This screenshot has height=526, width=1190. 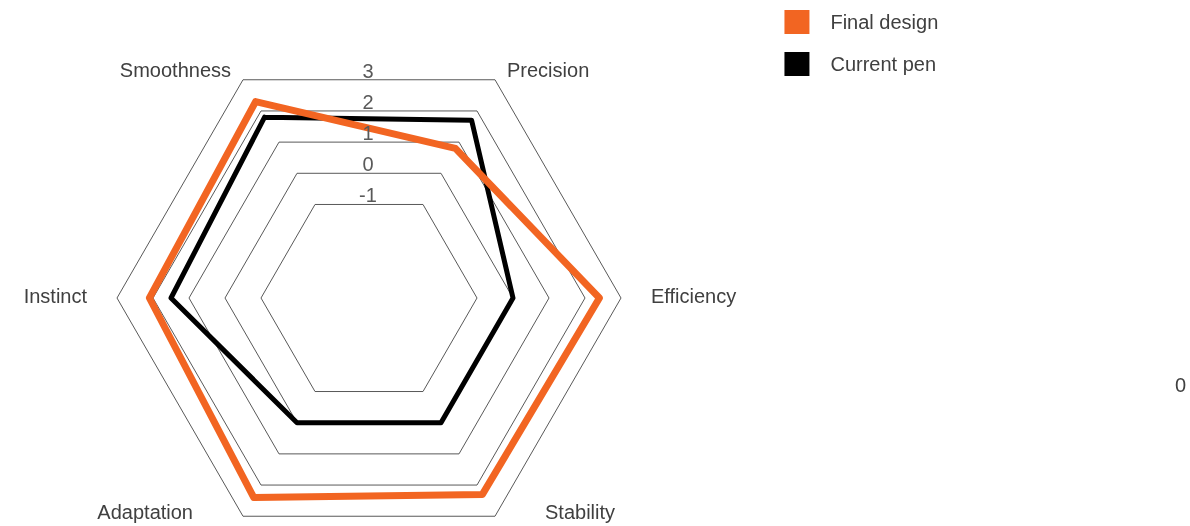 I want to click on spoke-label: Instinct, so click(x=55, y=296).